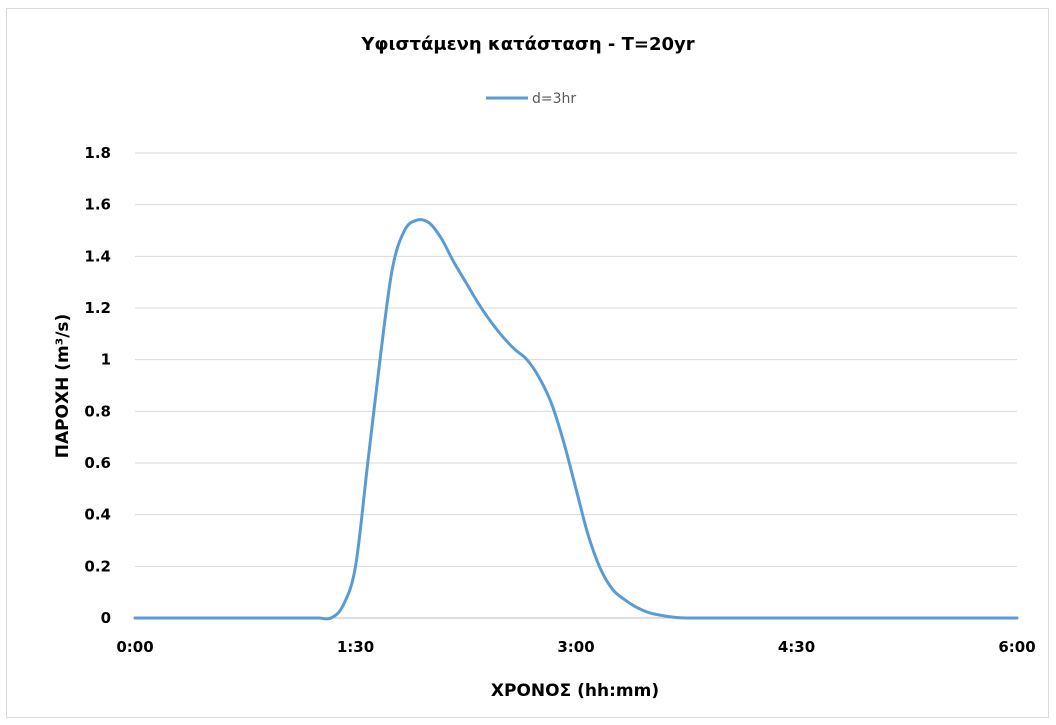  Describe the element at coordinates (531, 99) in the screenshot. I see `legend: d=3hr` at that location.